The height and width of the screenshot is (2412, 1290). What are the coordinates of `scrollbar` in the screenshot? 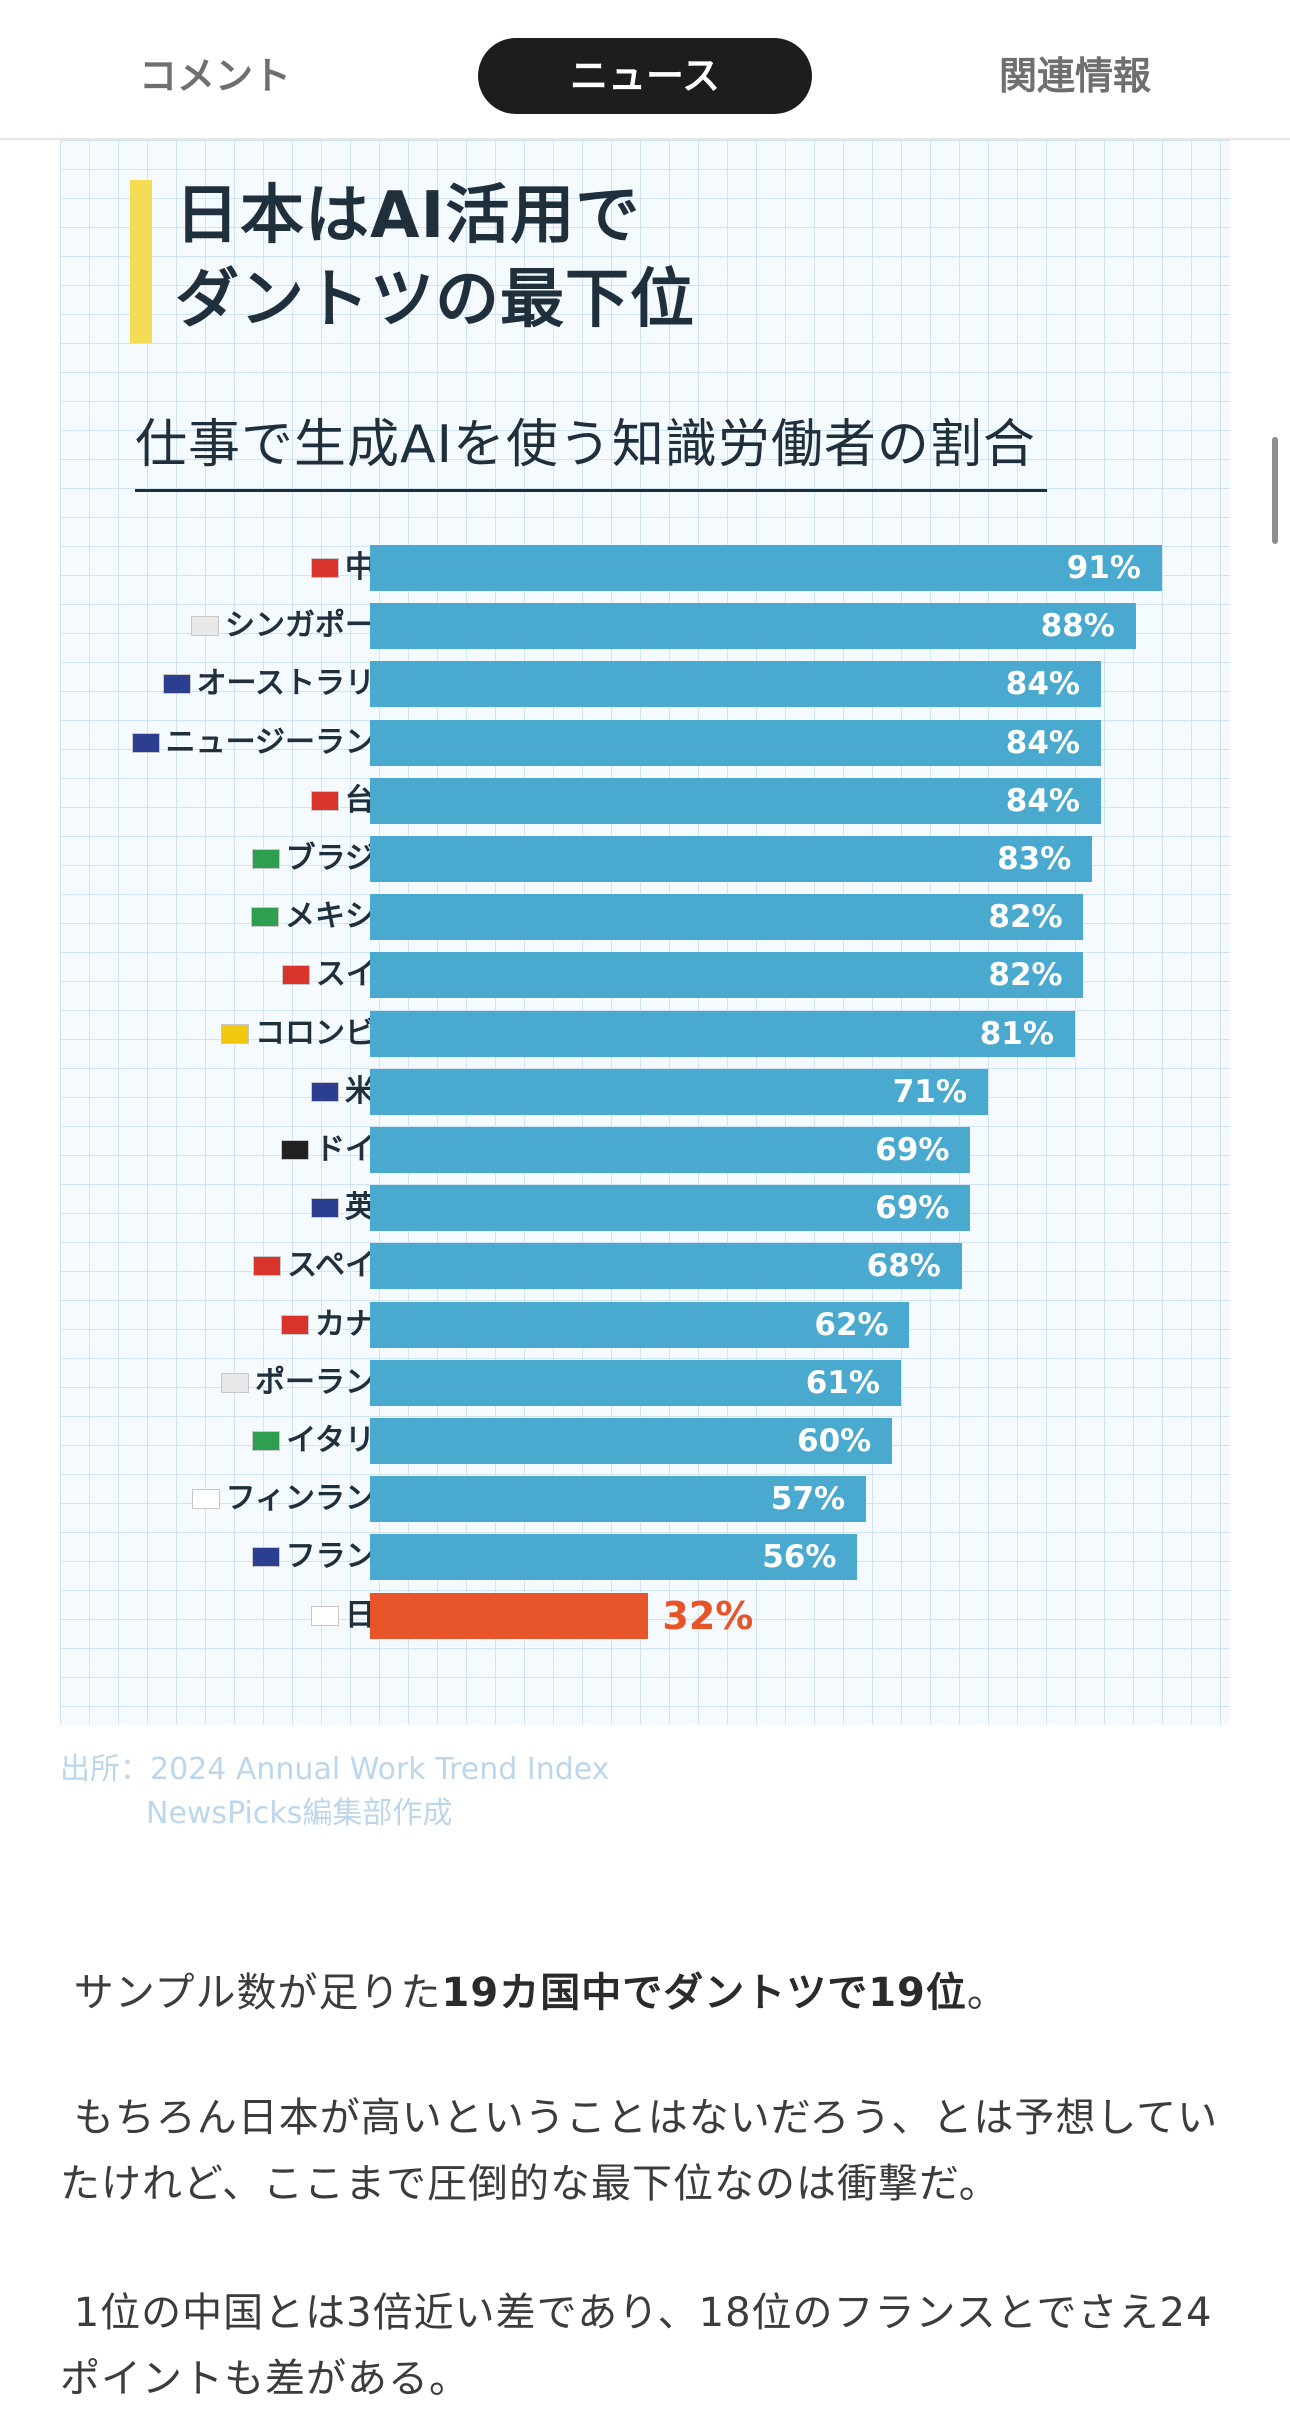 It's located at (1275, 490).